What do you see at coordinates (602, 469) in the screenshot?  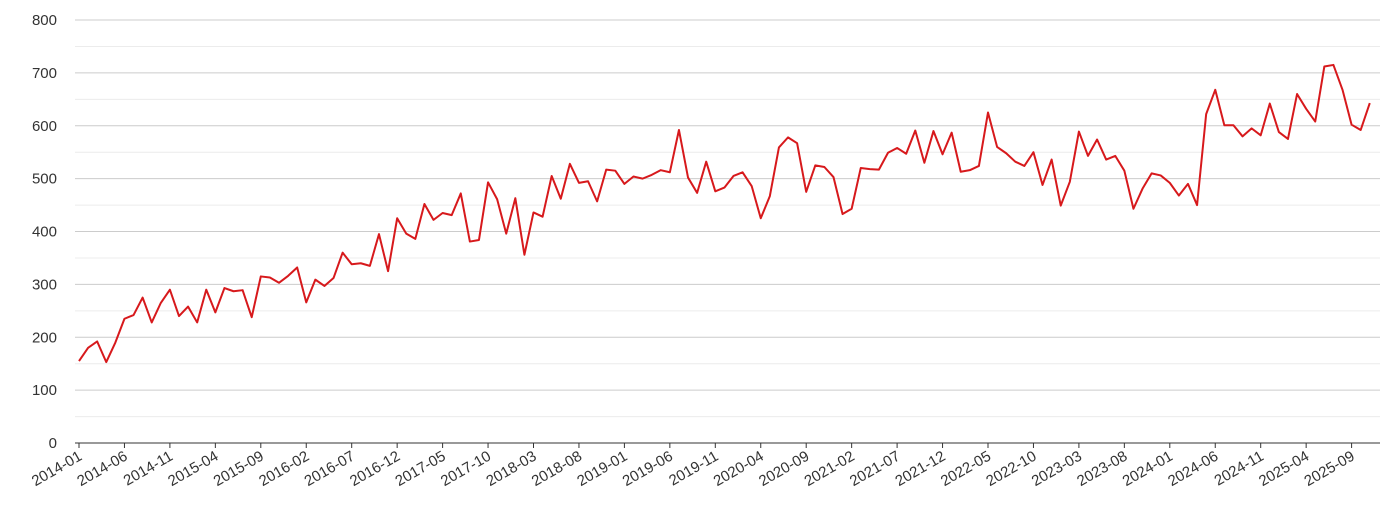 I see `x-tick-label: 2019-01` at bounding box center [602, 469].